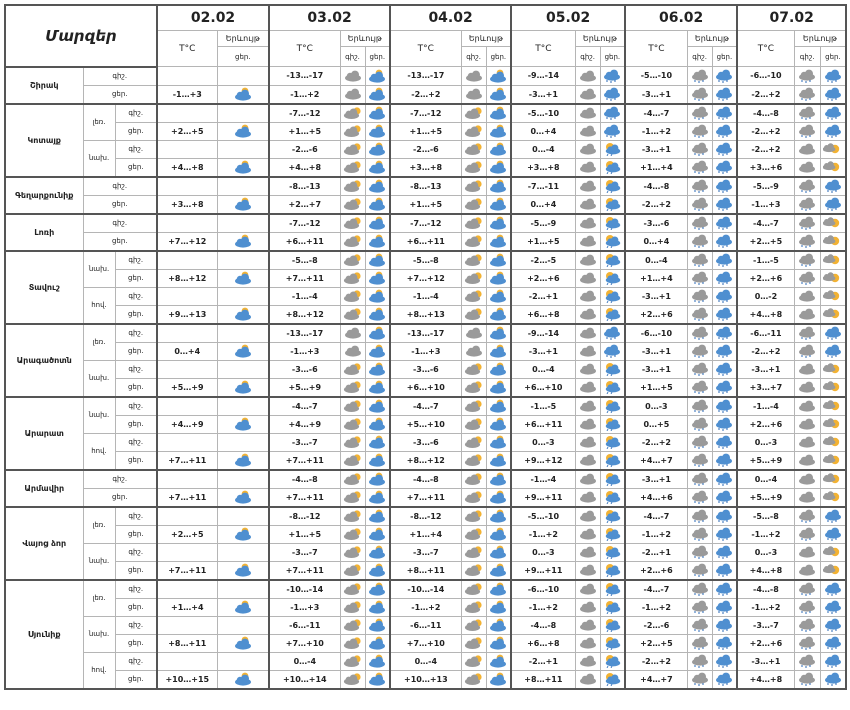 The height and width of the screenshot is (710, 850). I want to click on temperature-cell: -4…-8, so click(765, 113).